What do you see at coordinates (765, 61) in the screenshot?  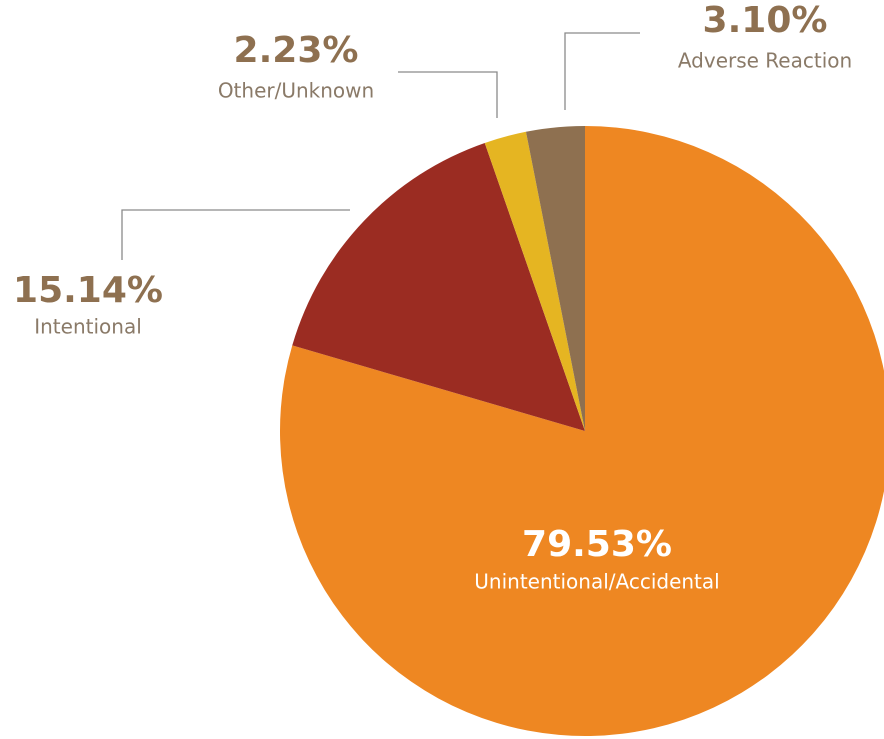 I see `category-label: Adverse Reaction` at bounding box center [765, 61].